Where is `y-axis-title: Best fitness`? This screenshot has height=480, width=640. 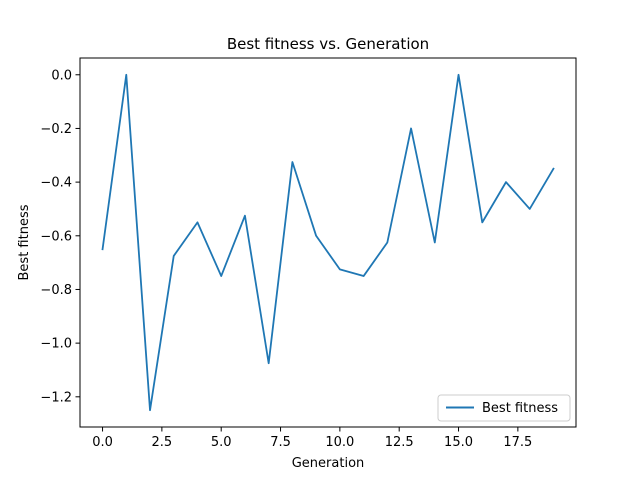 y-axis-title: Best fitness is located at coordinates (24, 242).